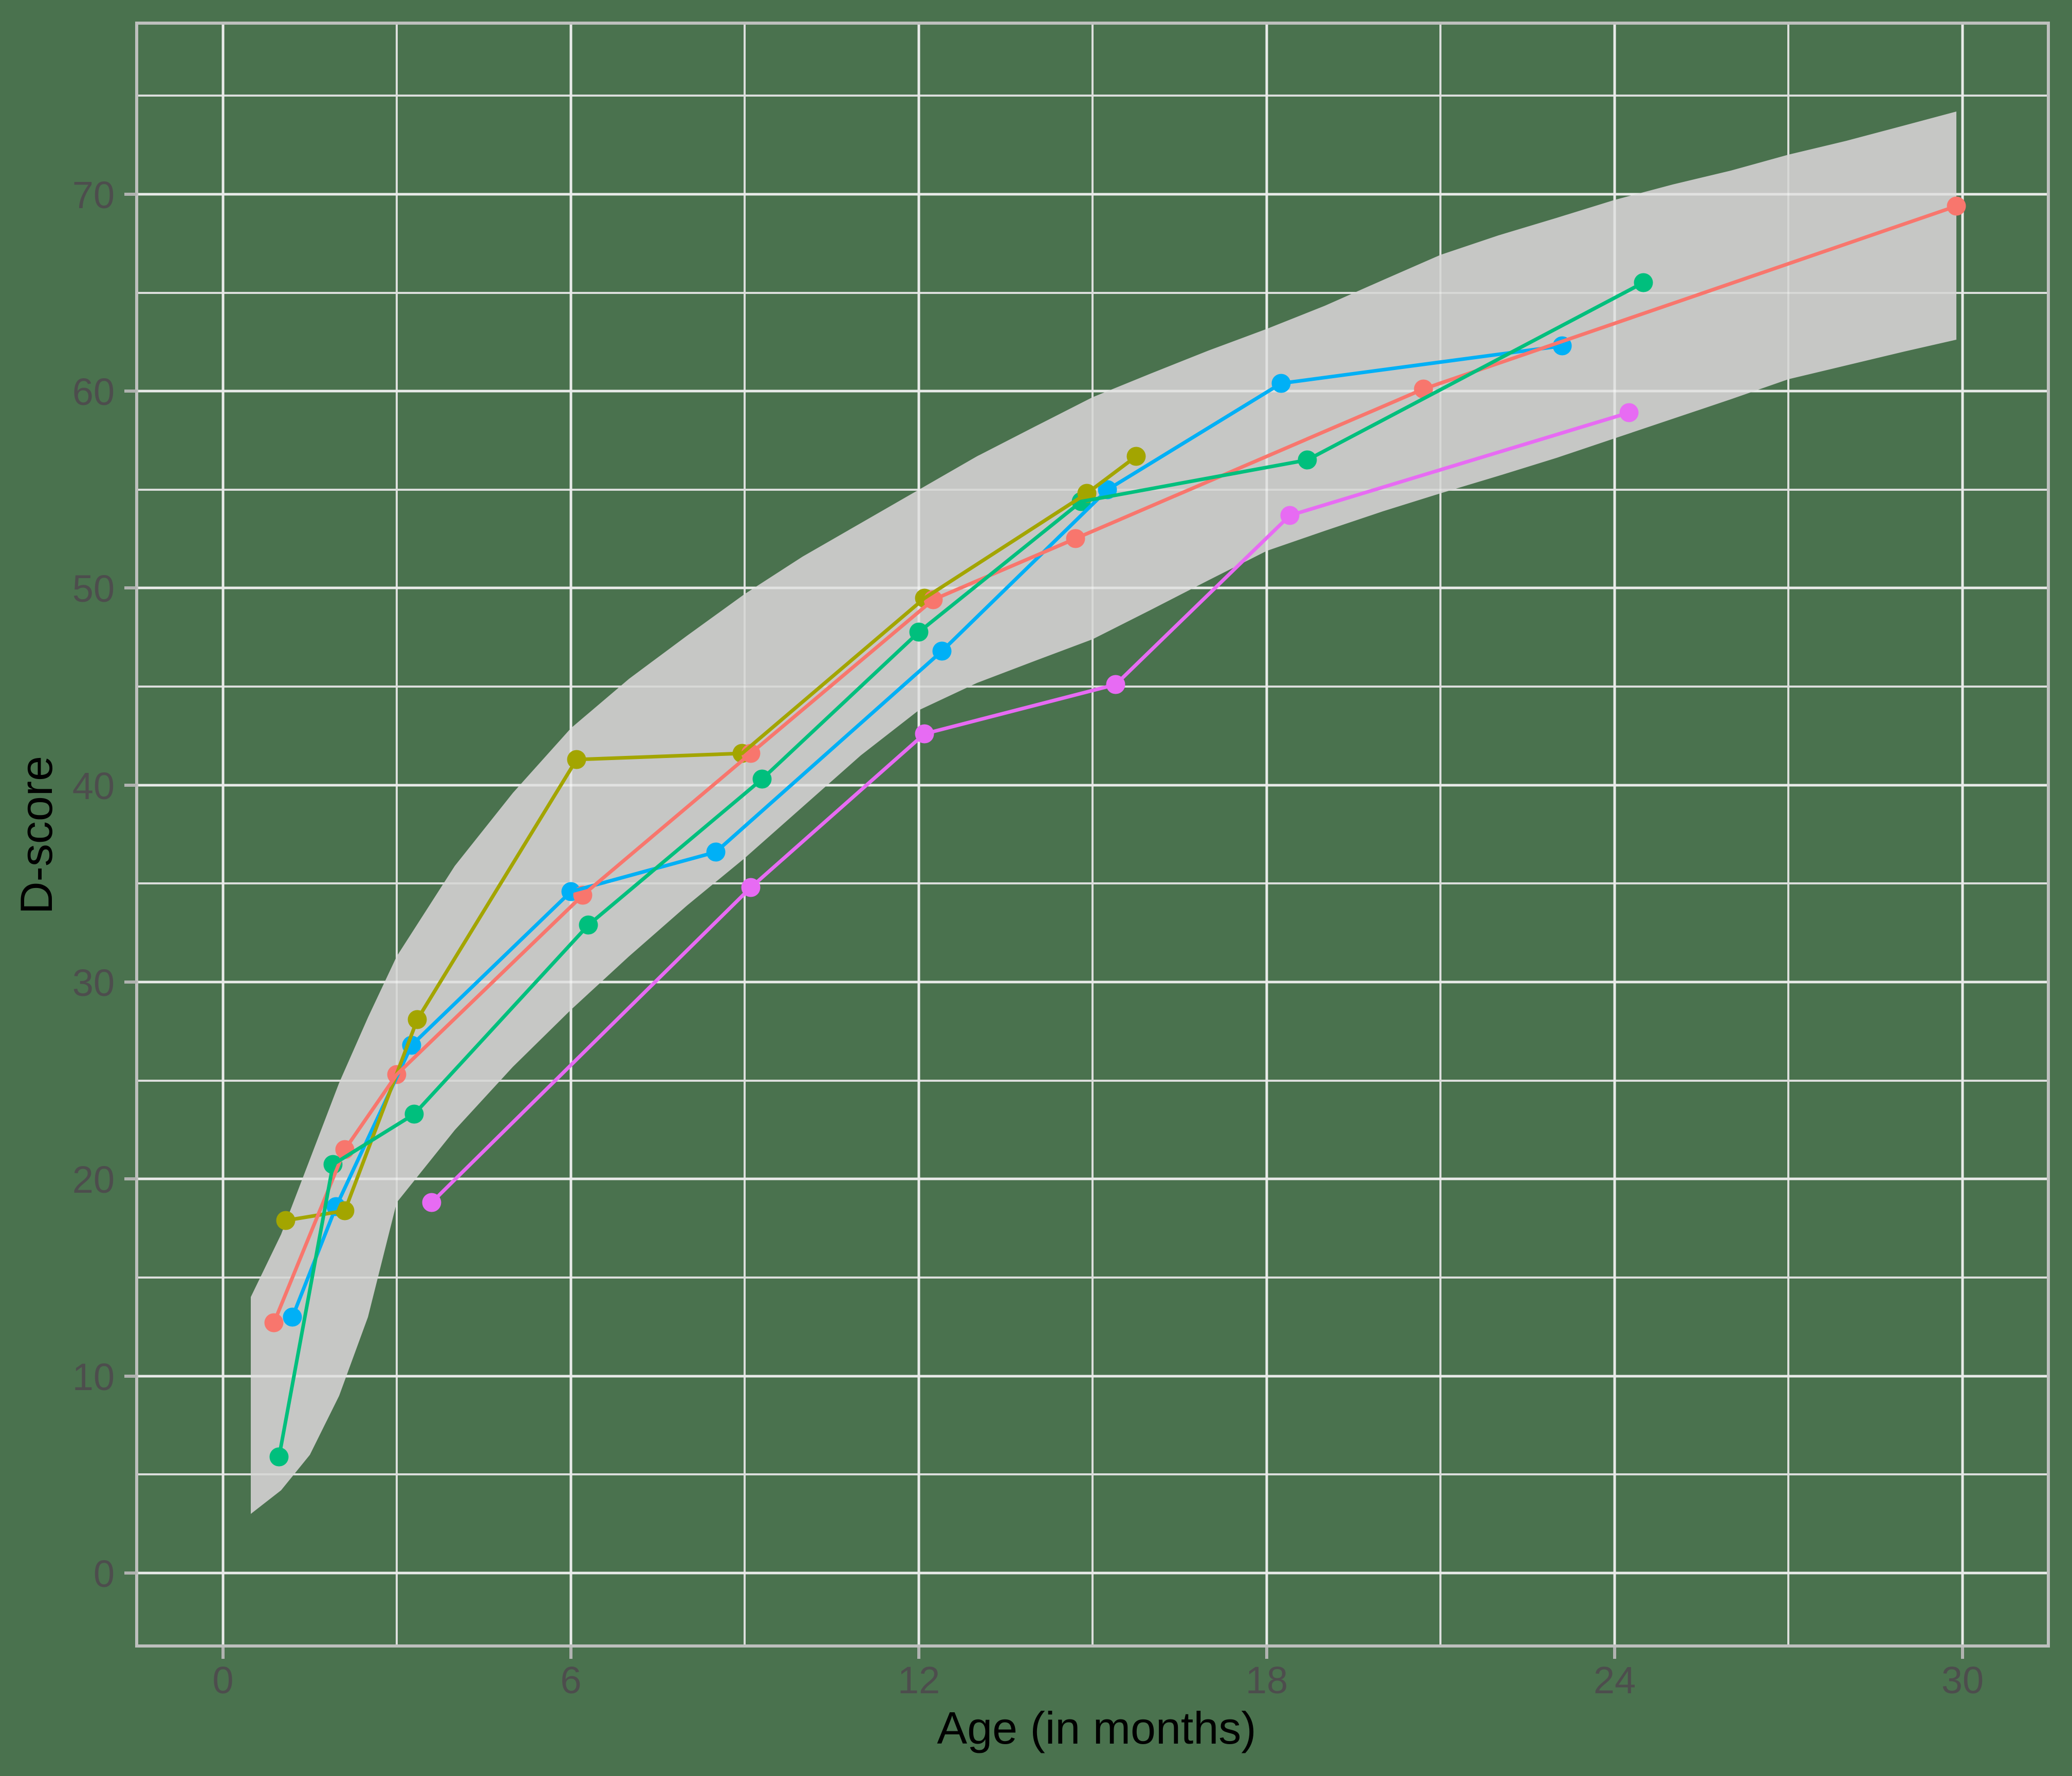 The width and height of the screenshot is (2072, 1776). What do you see at coordinates (93, 1179) in the screenshot?
I see `svg-text: 20` at bounding box center [93, 1179].